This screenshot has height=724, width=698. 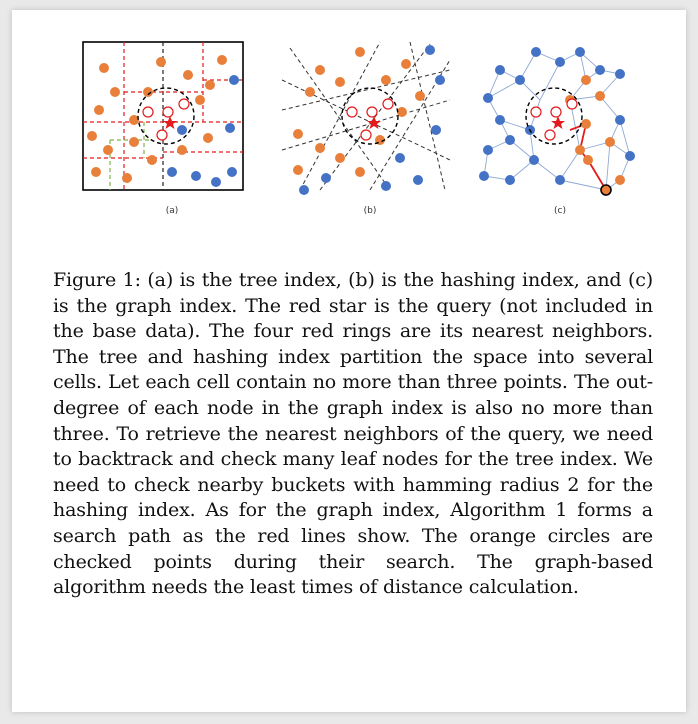 What do you see at coordinates (172, 211) in the screenshot?
I see `panel-label-a: (a)` at bounding box center [172, 211].